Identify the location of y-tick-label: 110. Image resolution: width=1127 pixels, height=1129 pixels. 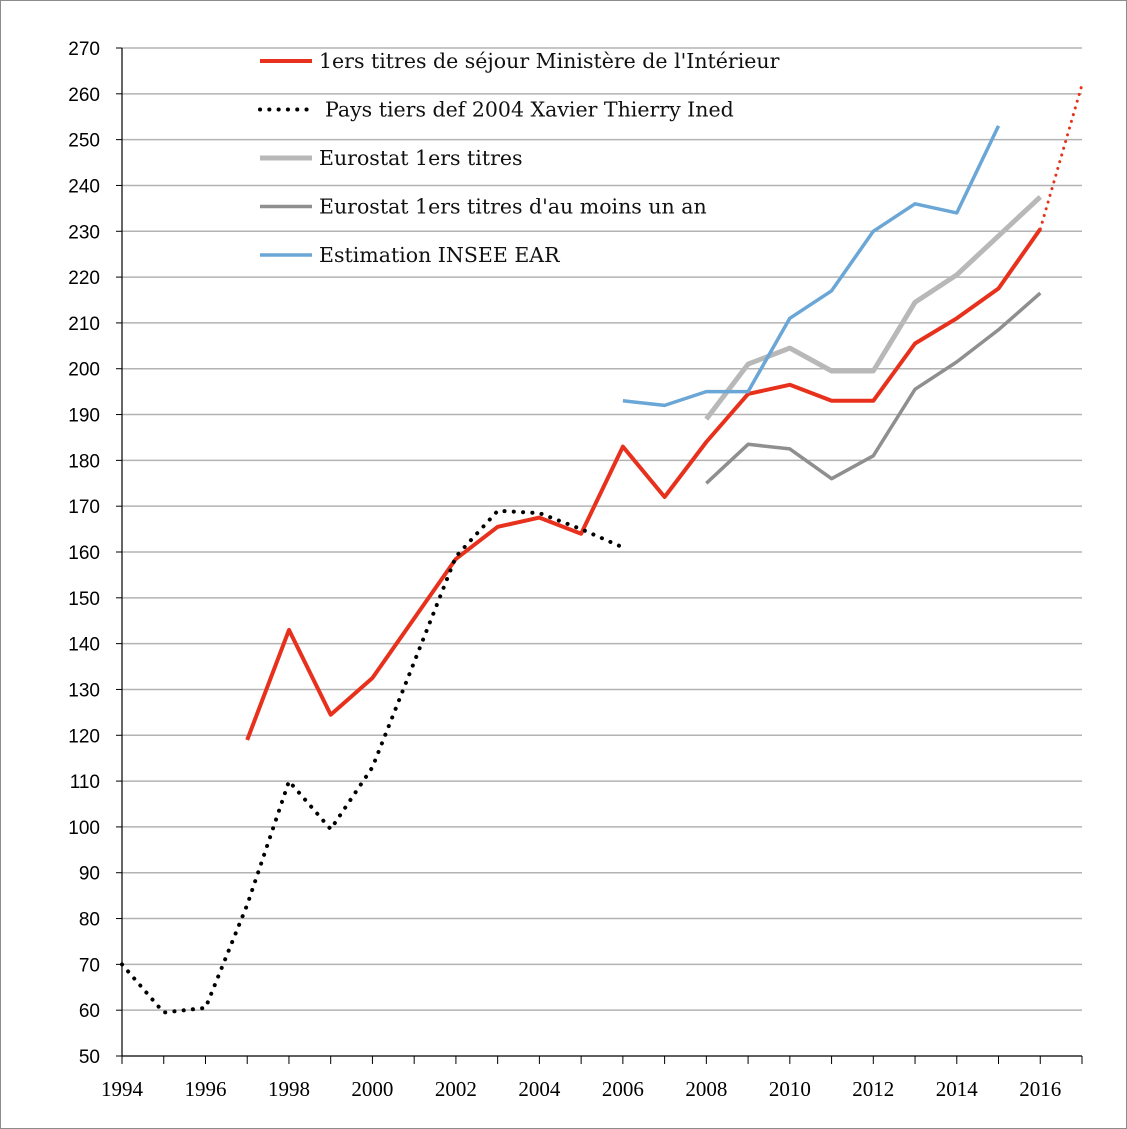
(85, 782).